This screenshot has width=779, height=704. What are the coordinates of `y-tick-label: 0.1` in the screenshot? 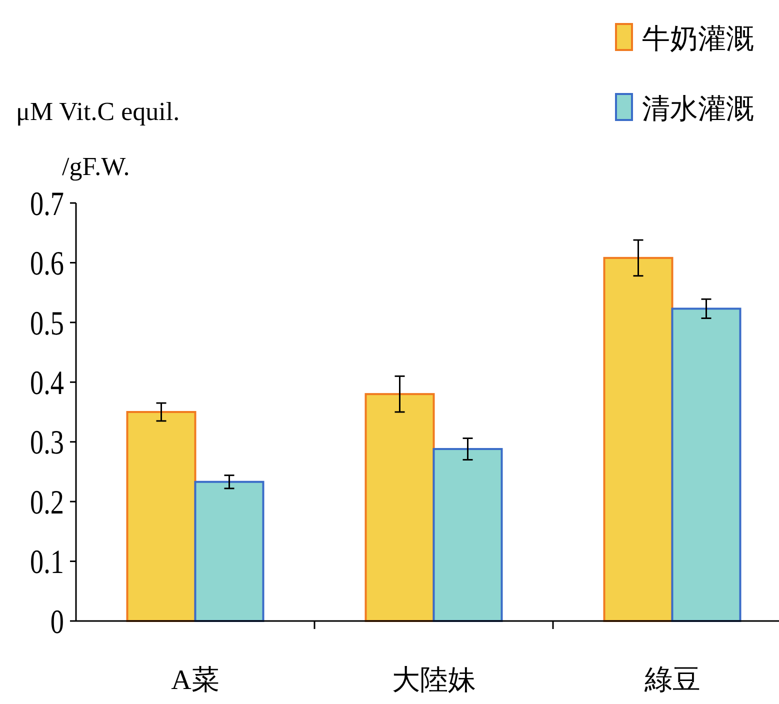 It's located at (47, 562).